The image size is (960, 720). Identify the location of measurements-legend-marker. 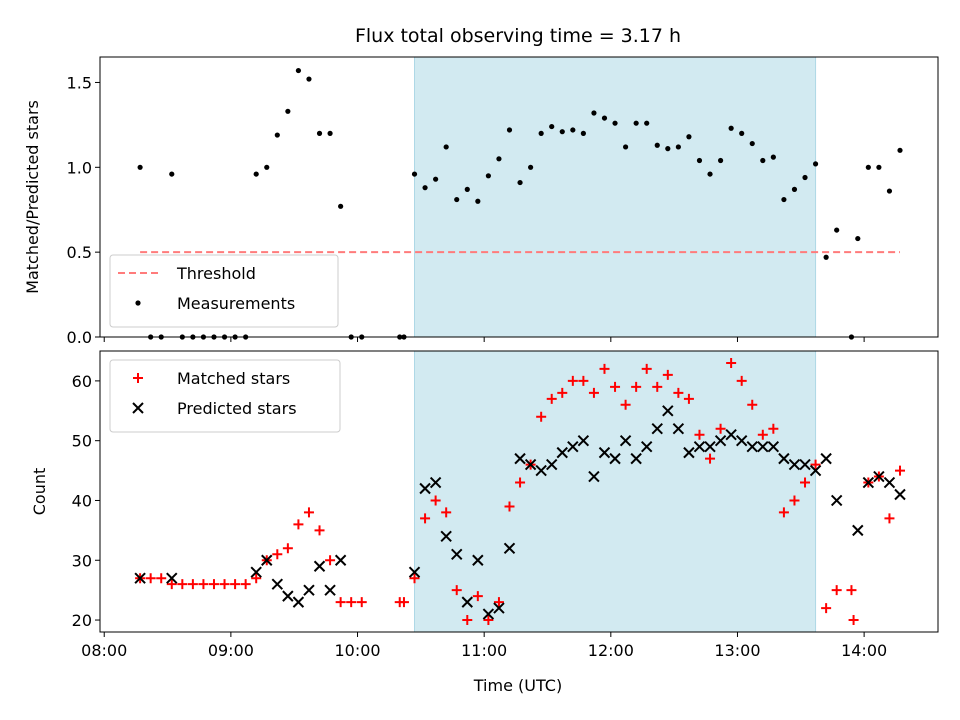
(138, 303).